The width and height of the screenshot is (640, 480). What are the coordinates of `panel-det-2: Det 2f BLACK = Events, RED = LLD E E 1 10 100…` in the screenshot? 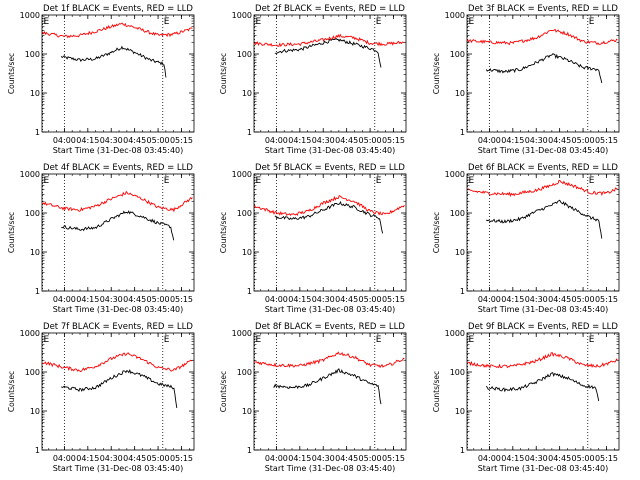 It's located at (313, 79).